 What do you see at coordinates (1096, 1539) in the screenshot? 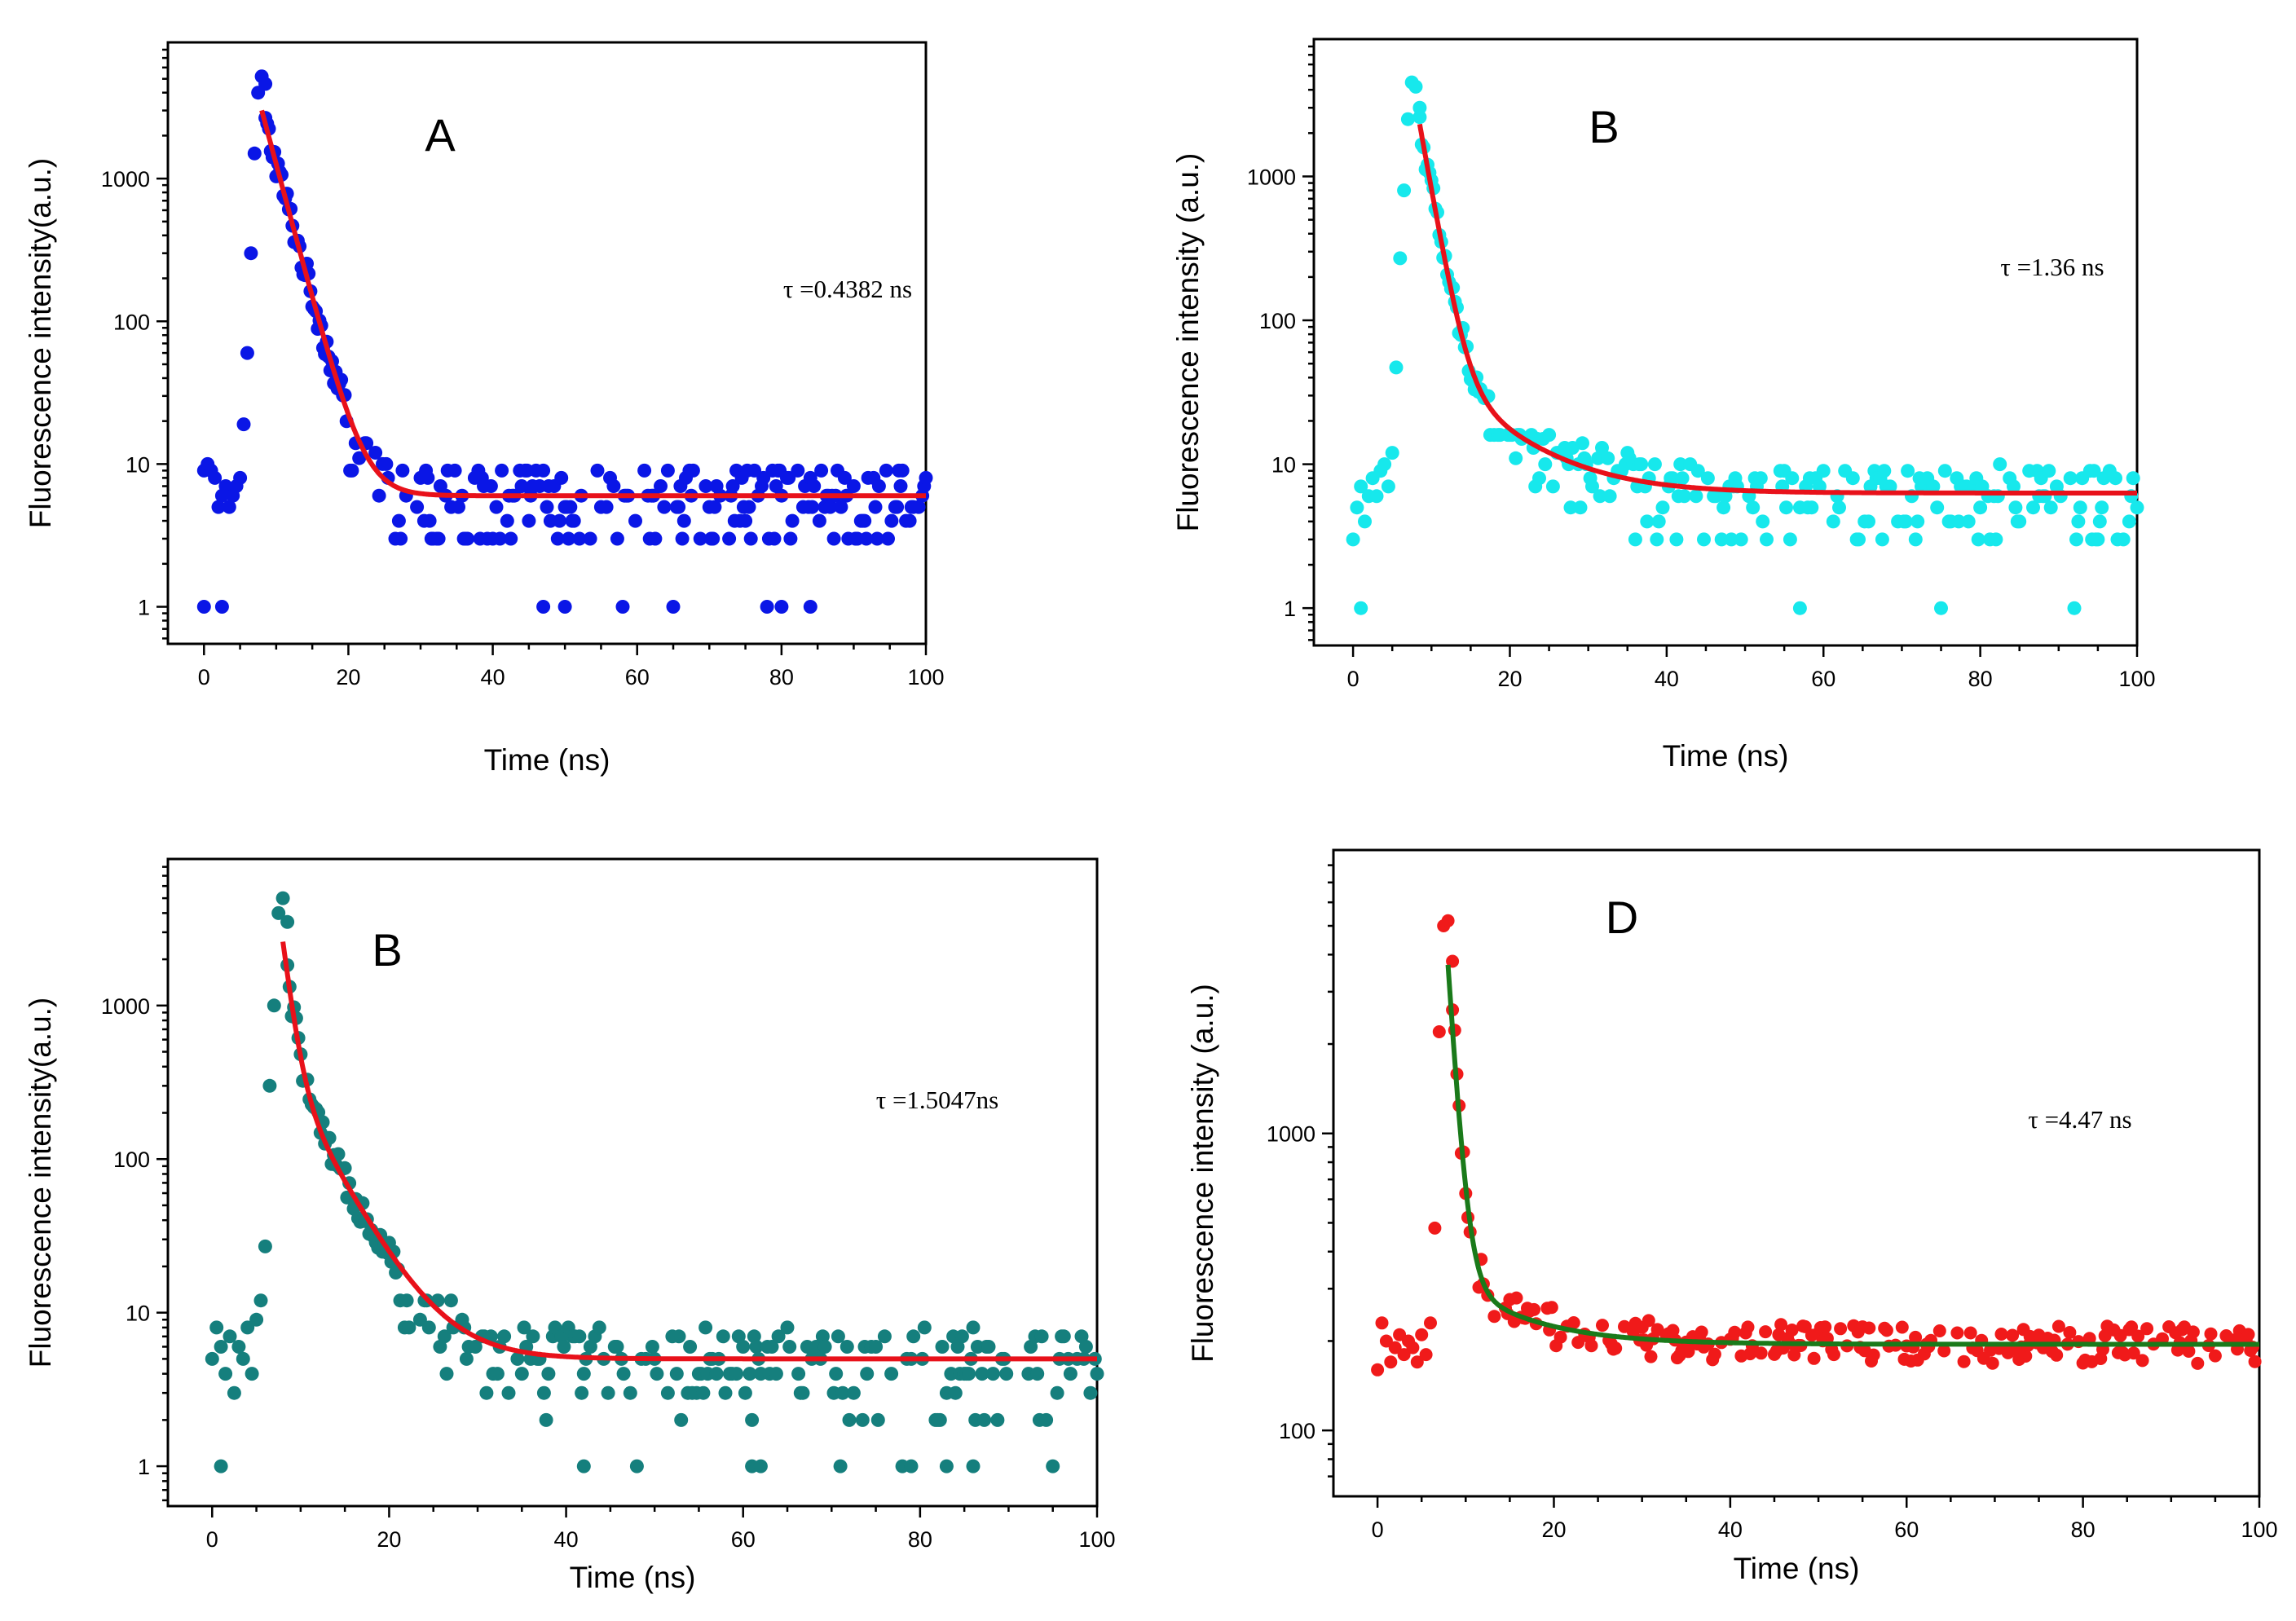
I see `x-tick-label: 100` at bounding box center [1096, 1539].